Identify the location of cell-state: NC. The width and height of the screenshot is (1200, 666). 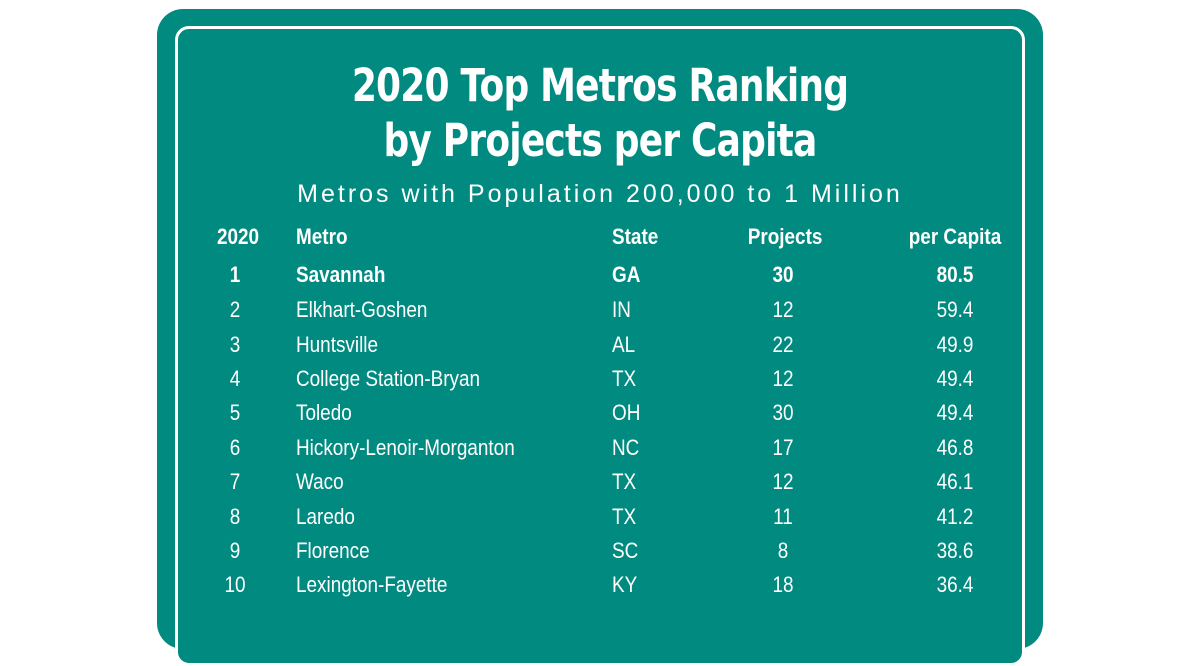
(626, 447).